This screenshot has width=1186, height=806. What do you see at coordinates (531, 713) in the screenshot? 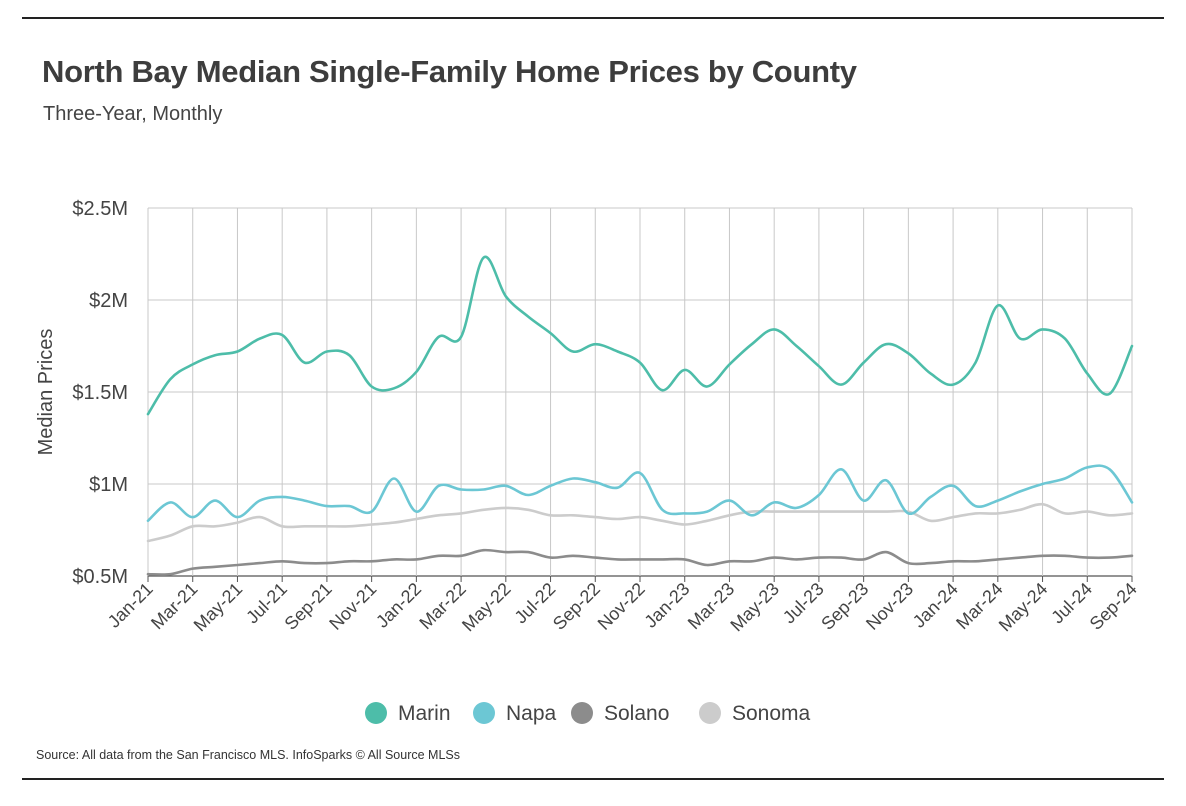
I see `legend-label-napa: Napa` at bounding box center [531, 713].